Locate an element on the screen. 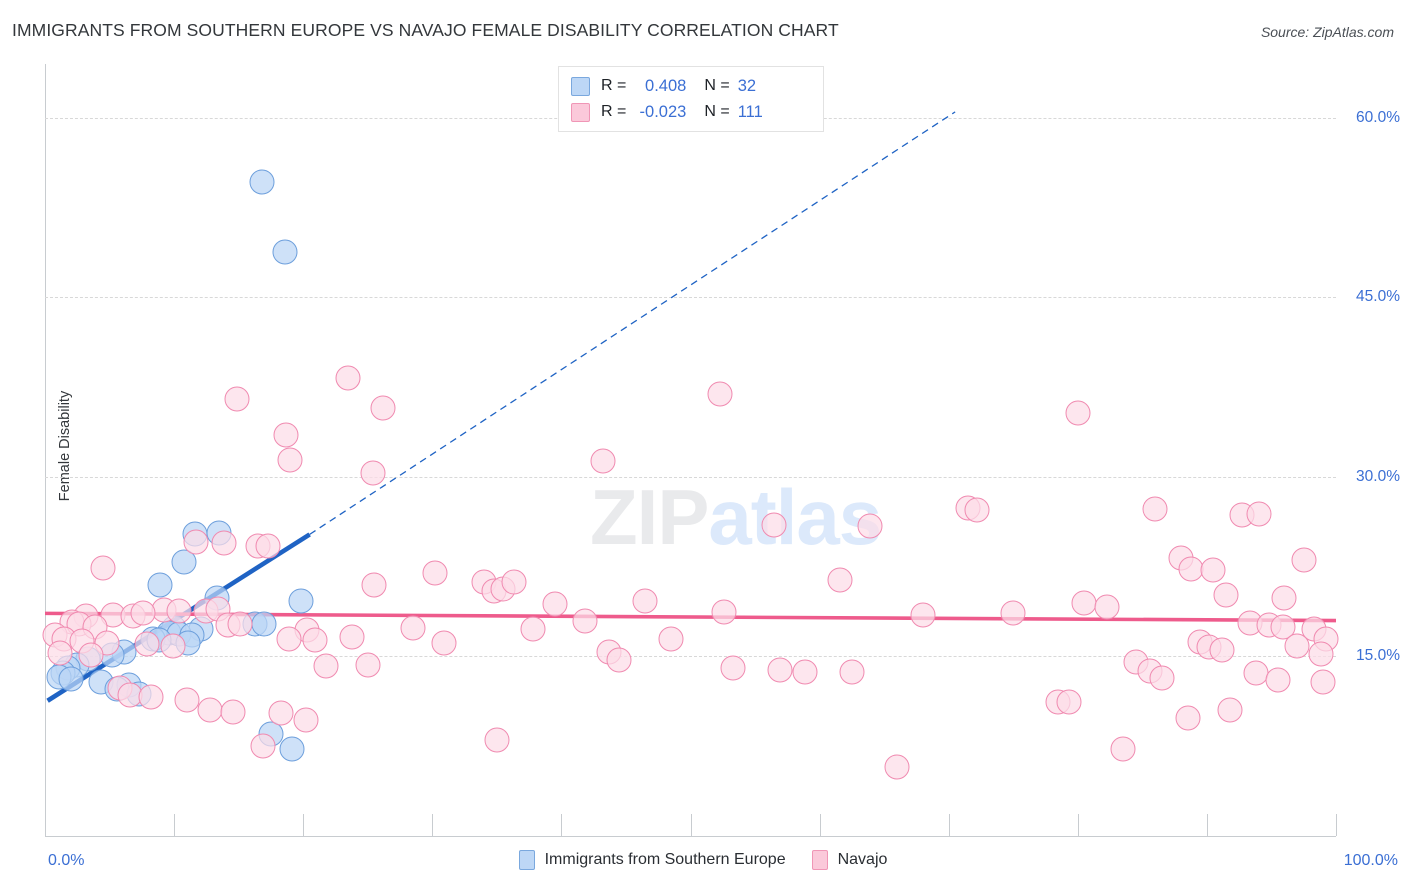 The width and height of the screenshot is (1406, 892). stat-row: R = -0.023 N = 111 is located at coordinates (691, 112).